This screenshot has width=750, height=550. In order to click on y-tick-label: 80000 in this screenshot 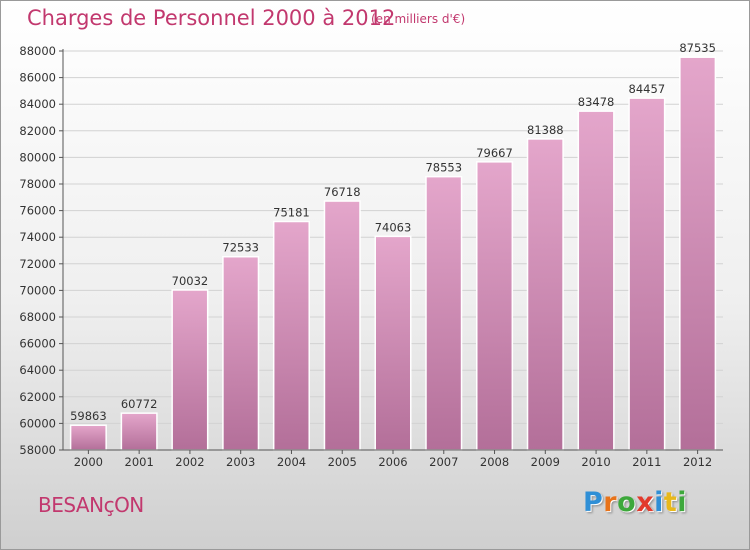, I will do `click(37, 157)`.